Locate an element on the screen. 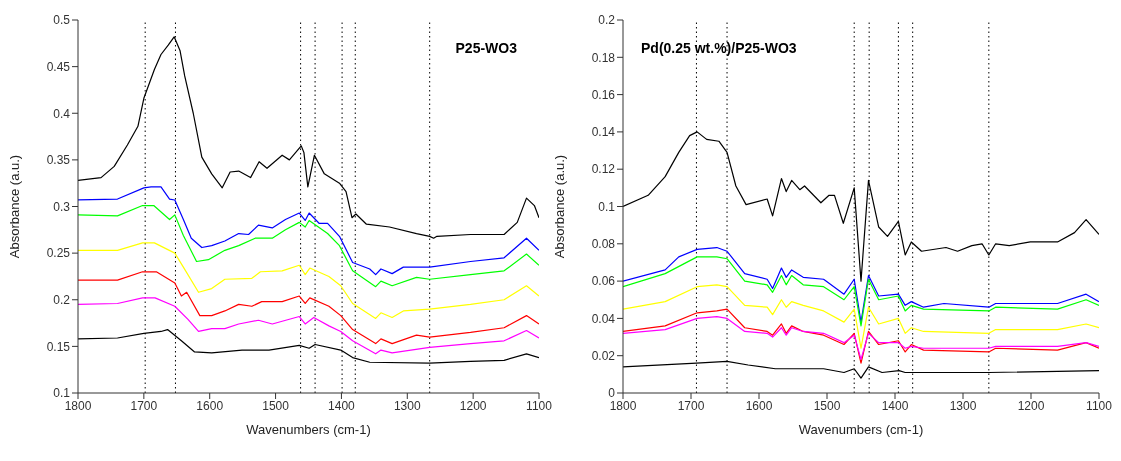  y-tick-label: 0 is located at coordinates (612, 393).